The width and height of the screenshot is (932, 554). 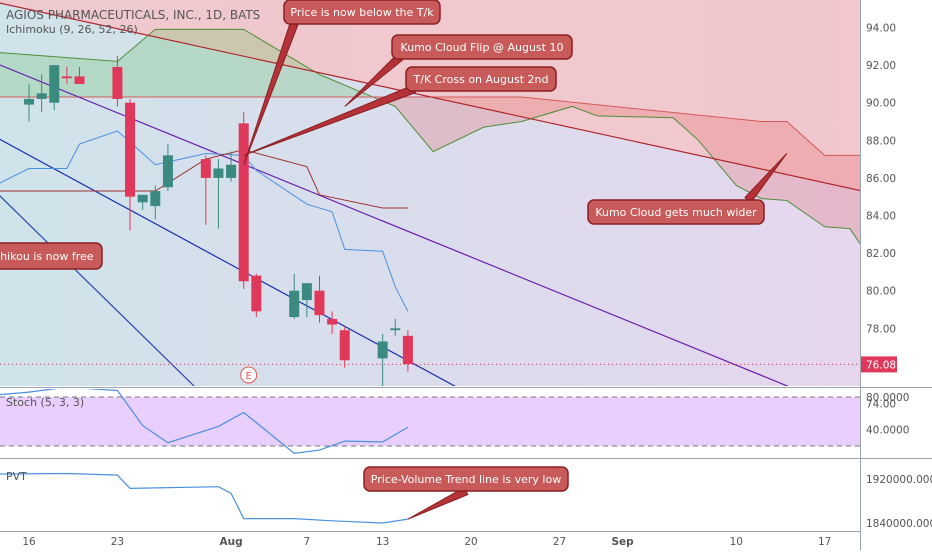 What do you see at coordinates (307, 542) in the screenshot?
I see `time-tick-label: 7` at bounding box center [307, 542].